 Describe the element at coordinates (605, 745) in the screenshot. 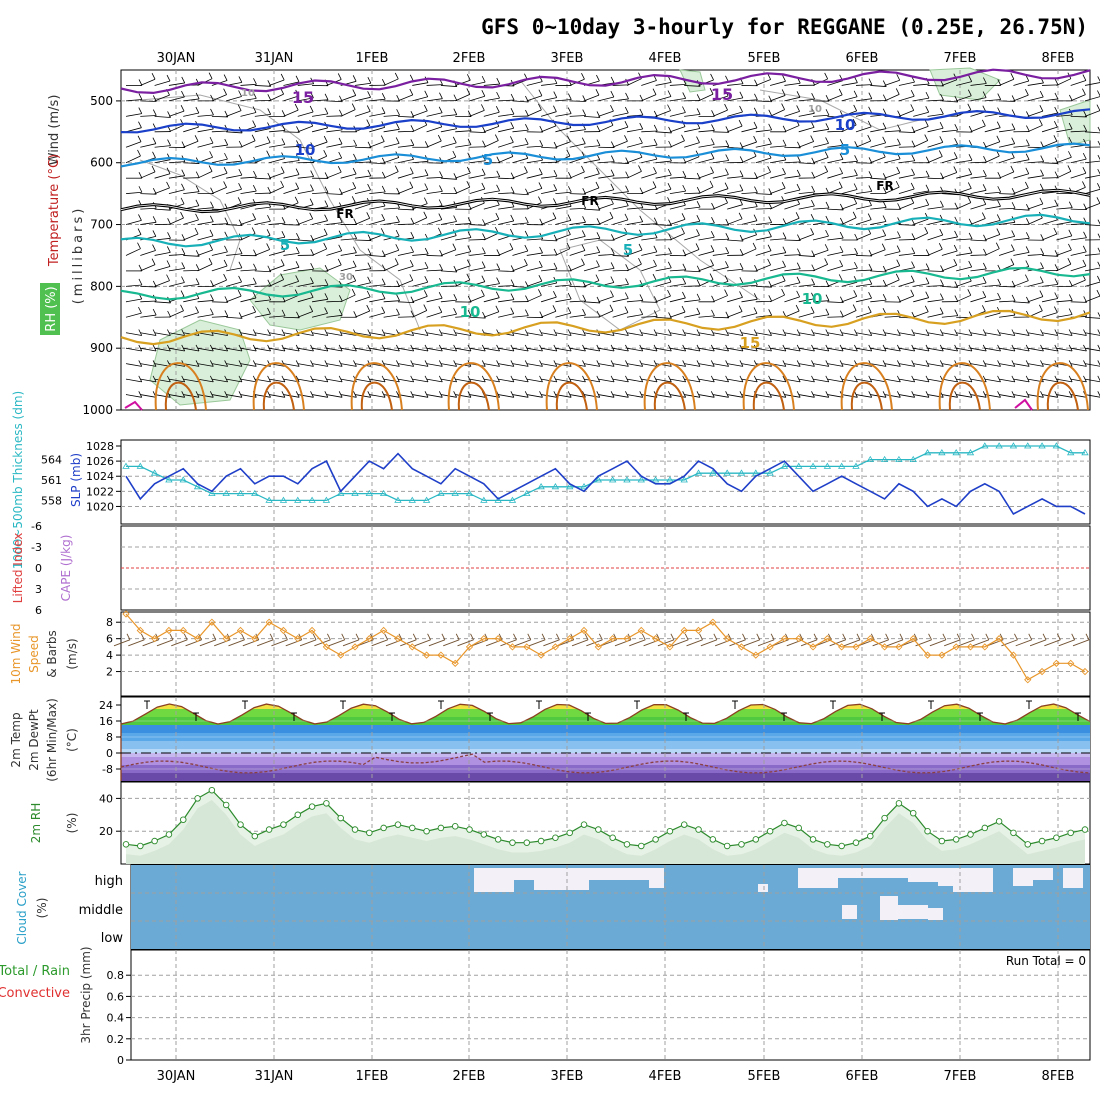

I see `temp-color-band` at that location.